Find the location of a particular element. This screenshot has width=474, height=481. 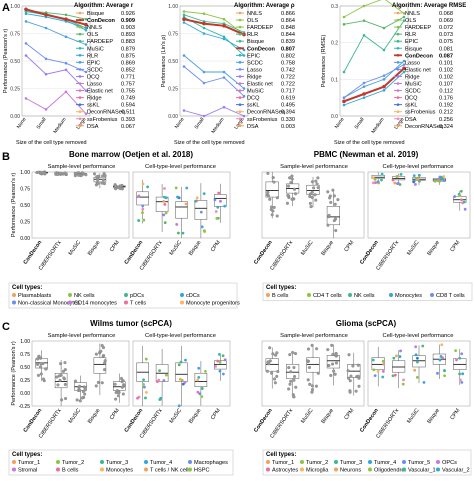

legend-value: 0.075 is located at coordinates (446, 42).